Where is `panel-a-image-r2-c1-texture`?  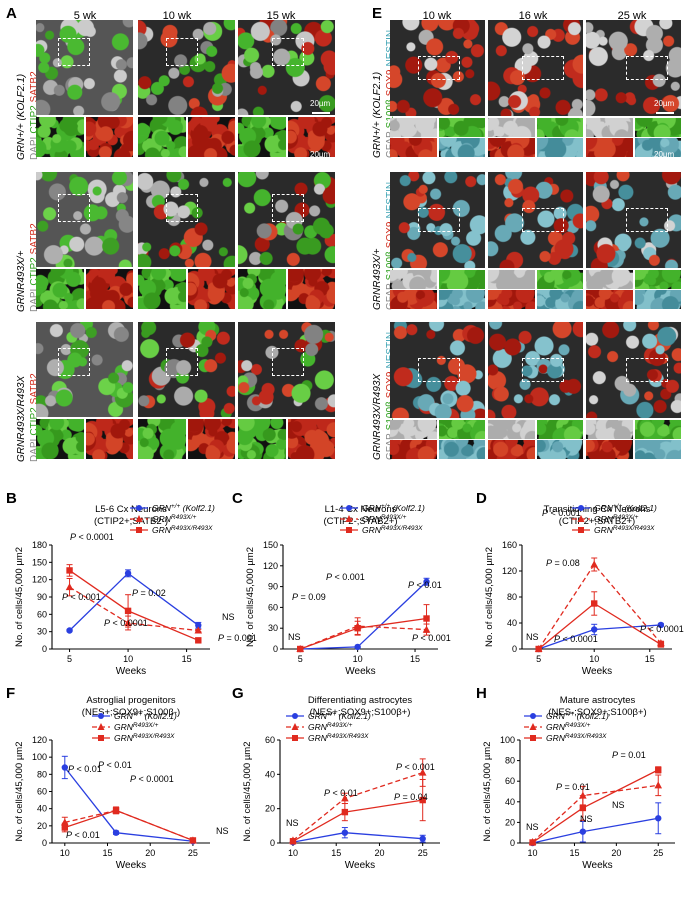
panel-a-image-r2-c1-texture is located at coordinates (186, 369).